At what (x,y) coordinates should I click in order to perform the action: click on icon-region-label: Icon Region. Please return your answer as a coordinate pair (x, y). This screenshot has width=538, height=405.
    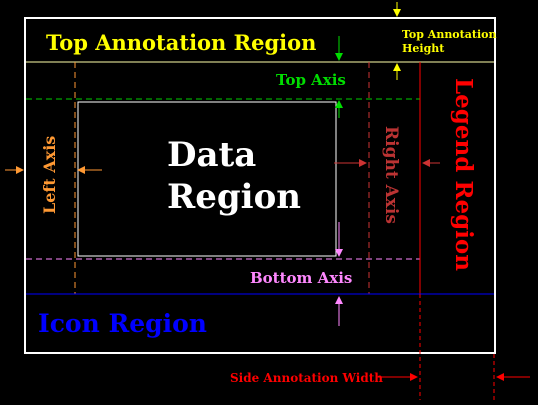
    Looking at the image, I should click on (122, 323).